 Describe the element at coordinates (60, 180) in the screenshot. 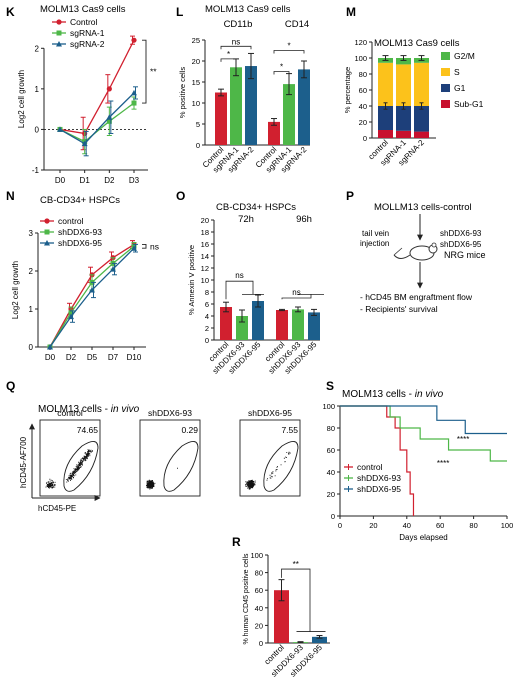

I see `x-tick-label: D0` at that location.